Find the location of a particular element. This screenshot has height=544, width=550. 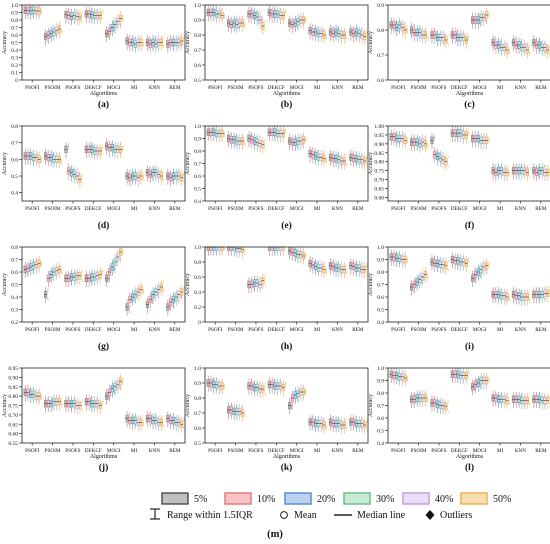

legend-median-label: Median line is located at coordinates (381, 515).